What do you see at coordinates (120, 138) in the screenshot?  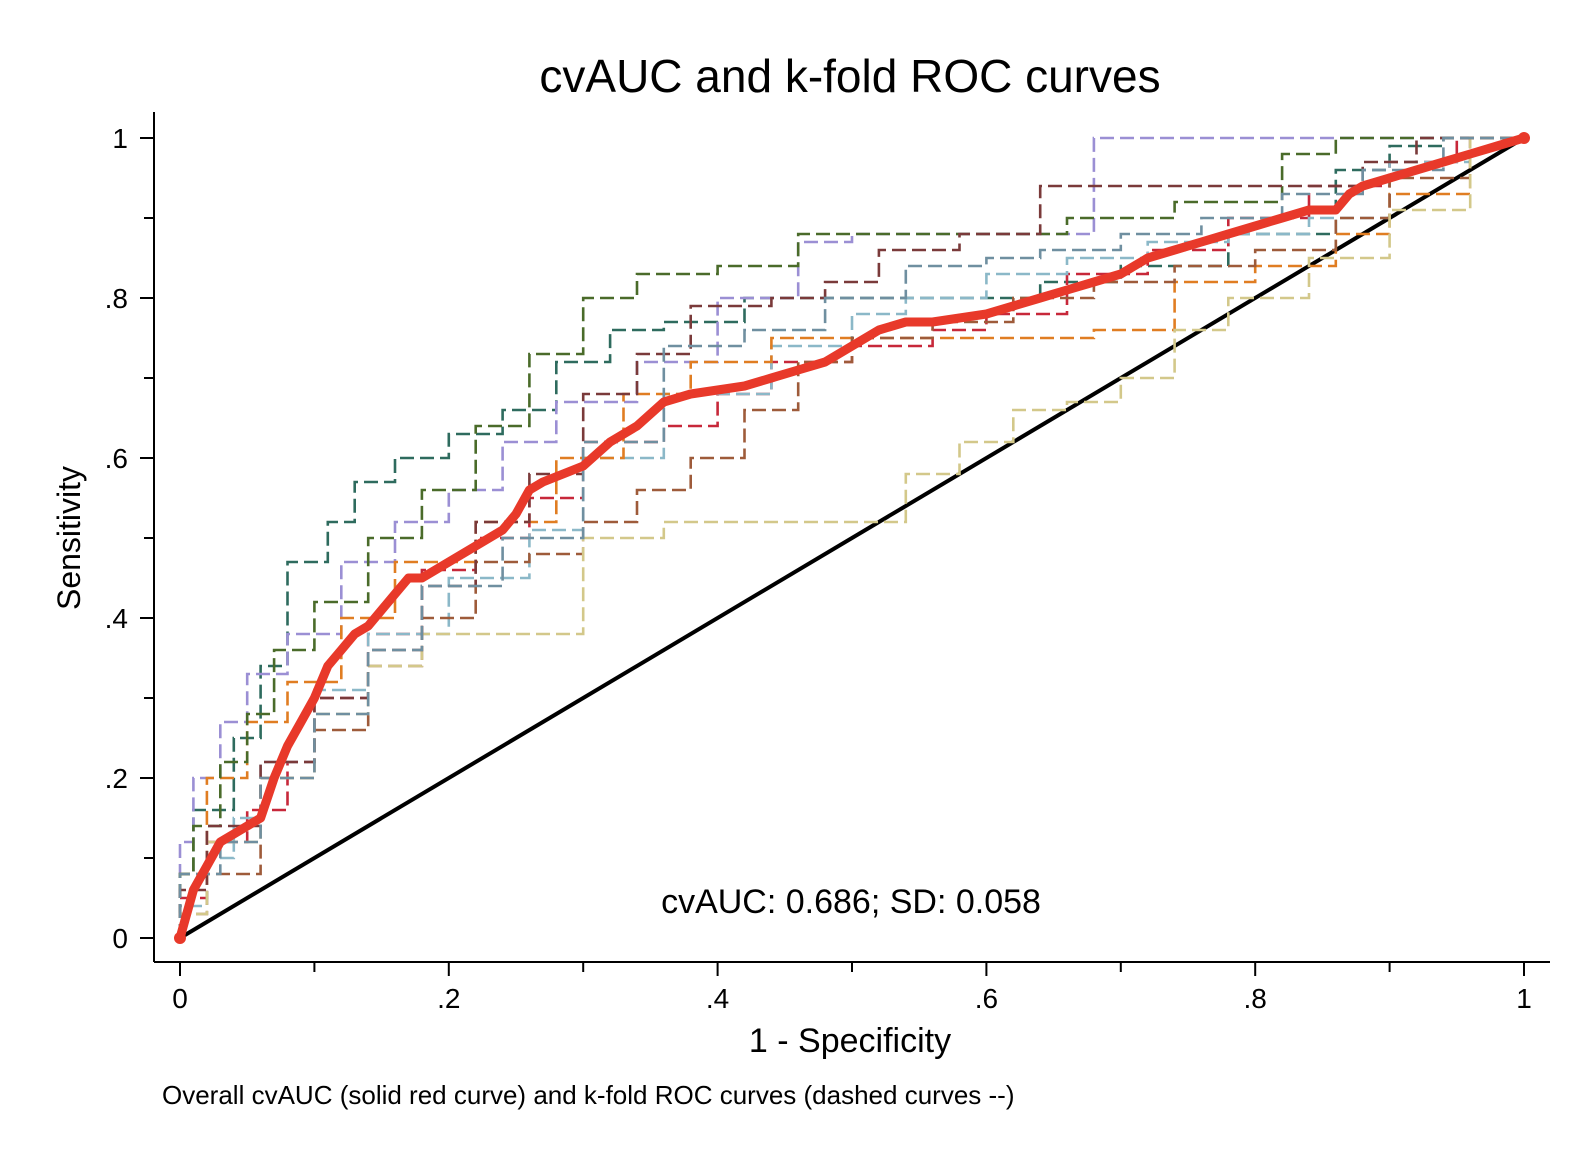 I see `y-tick-label: 1` at bounding box center [120, 138].